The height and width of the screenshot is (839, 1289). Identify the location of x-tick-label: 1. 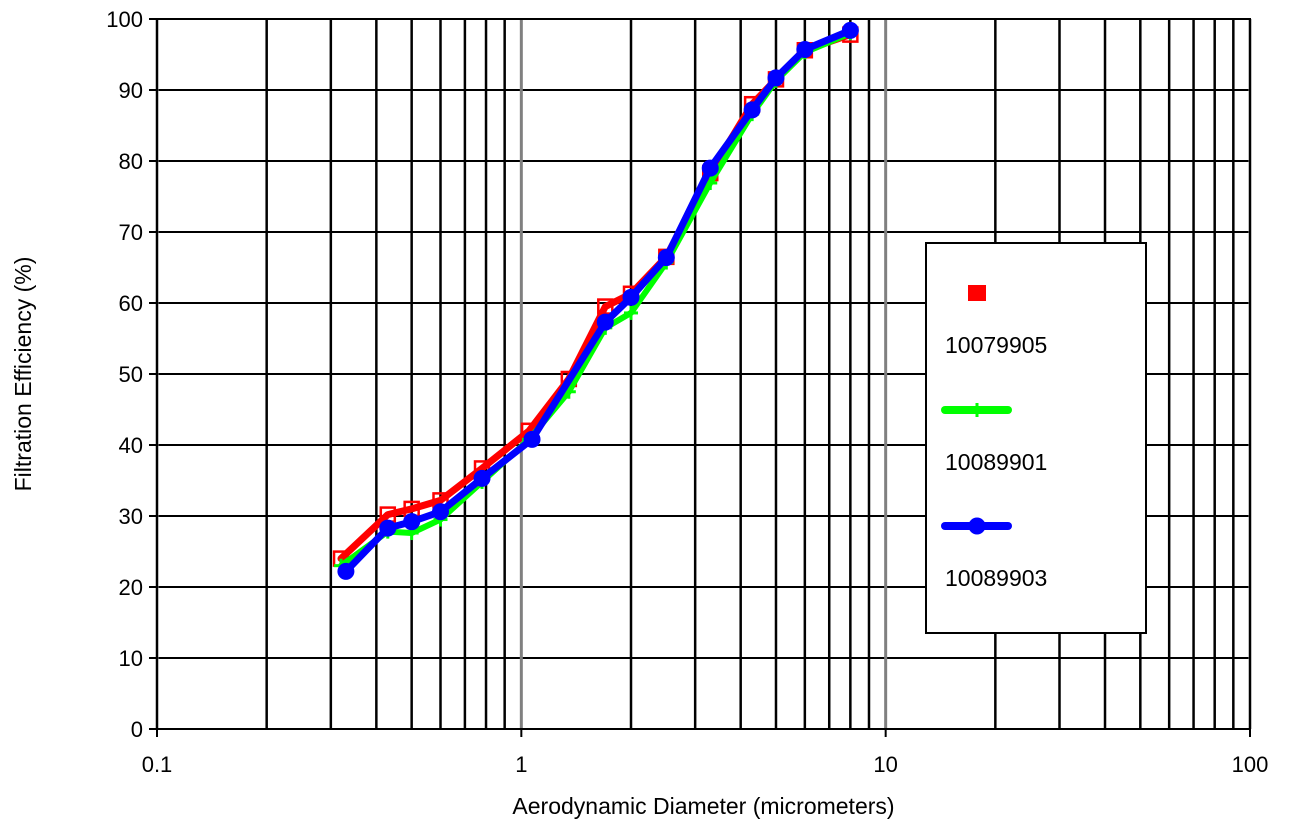
(521, 764).